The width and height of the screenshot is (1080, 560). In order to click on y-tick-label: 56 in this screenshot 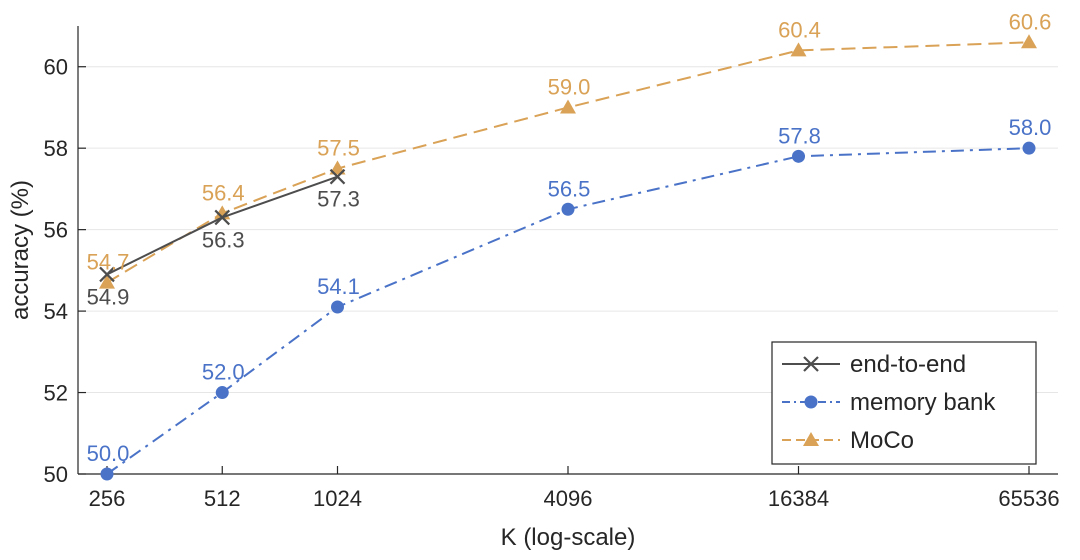, I will do `click(56, 230)`.